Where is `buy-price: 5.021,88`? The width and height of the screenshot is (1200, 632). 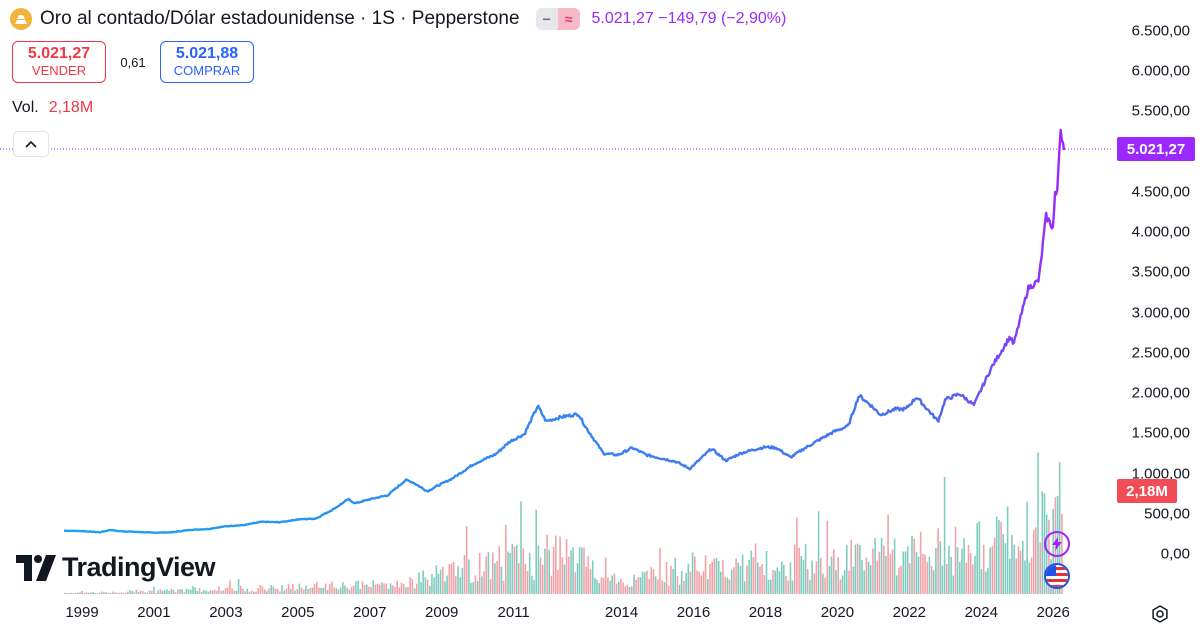 buy-price: 5.021,88 is located at coordinates (207, 53).